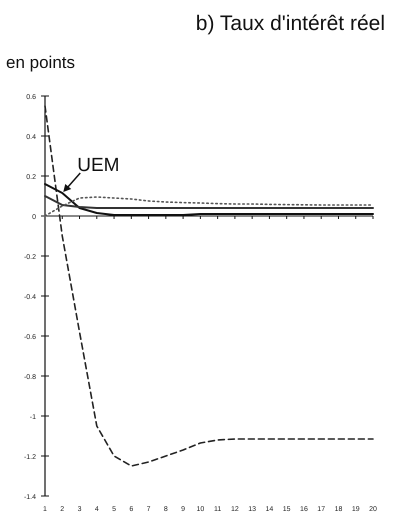  I want to click on line-series, so click(209, 202).